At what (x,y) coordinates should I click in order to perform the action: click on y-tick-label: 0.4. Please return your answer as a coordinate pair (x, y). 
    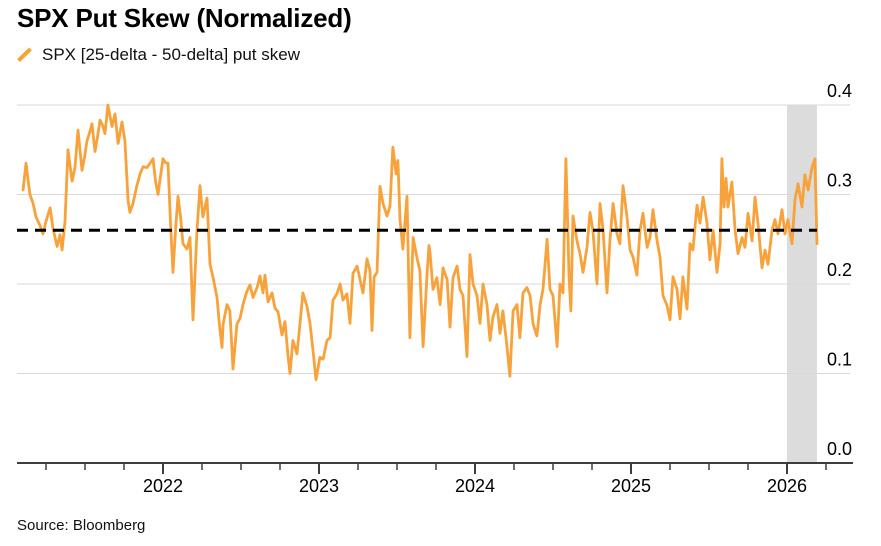
    Looking at the image, I should click on (839, 91).